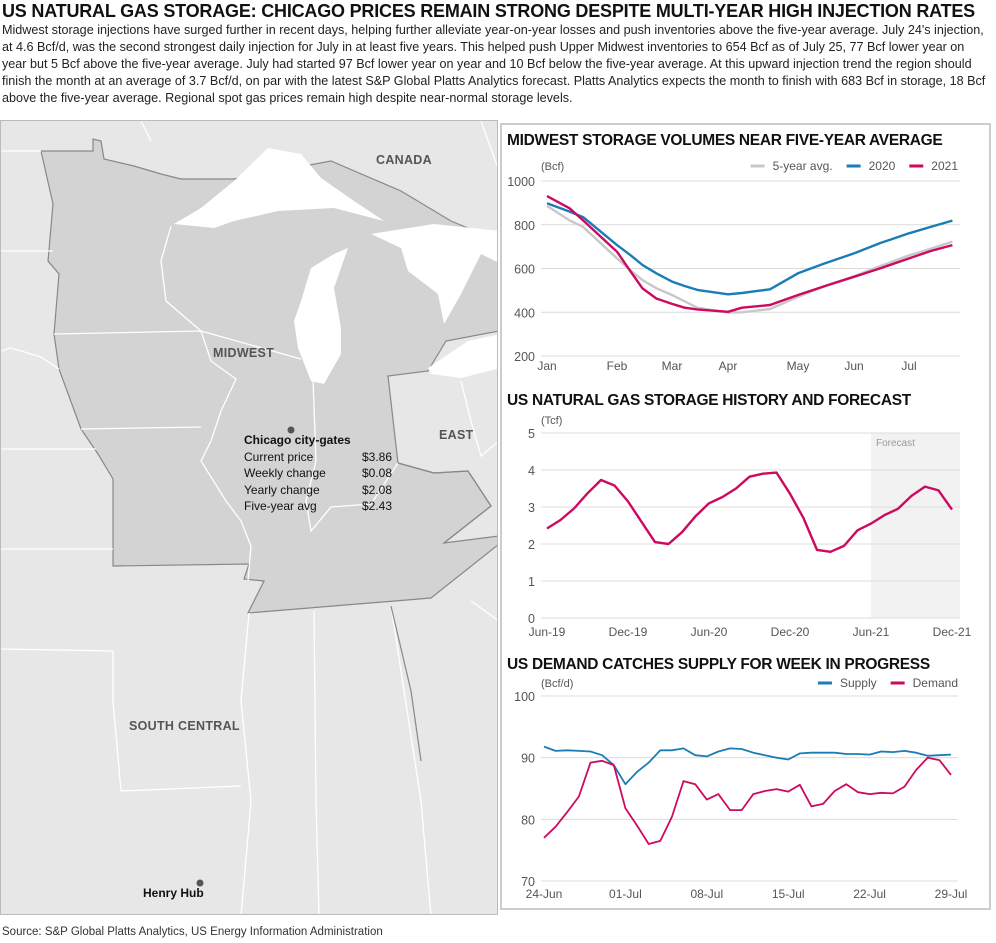 The image size is (996, 943). Describe the element at coordinates (524, 313) in the screenshot. I see `y-tick-label: 400` at that location.